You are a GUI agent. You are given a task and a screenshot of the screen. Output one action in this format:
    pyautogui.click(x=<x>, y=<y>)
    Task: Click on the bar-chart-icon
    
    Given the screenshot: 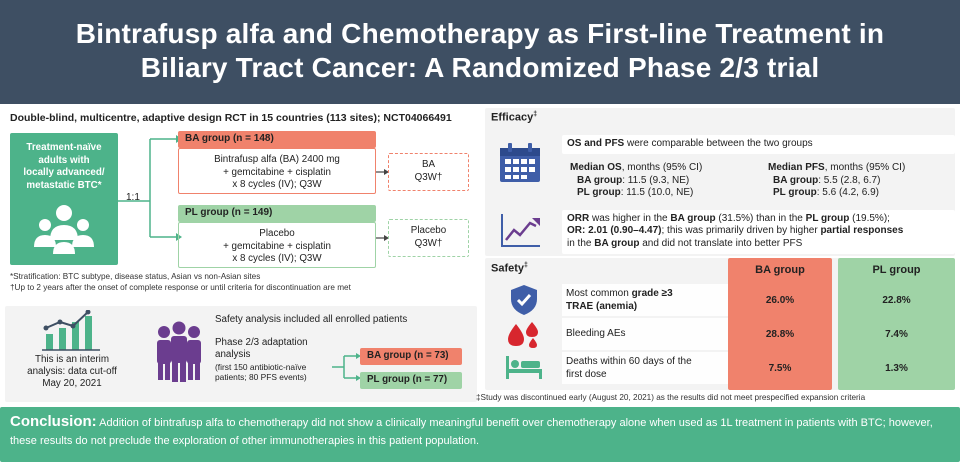 What is the action you would take?
    pyautogui.click(x=71, y=330)
    